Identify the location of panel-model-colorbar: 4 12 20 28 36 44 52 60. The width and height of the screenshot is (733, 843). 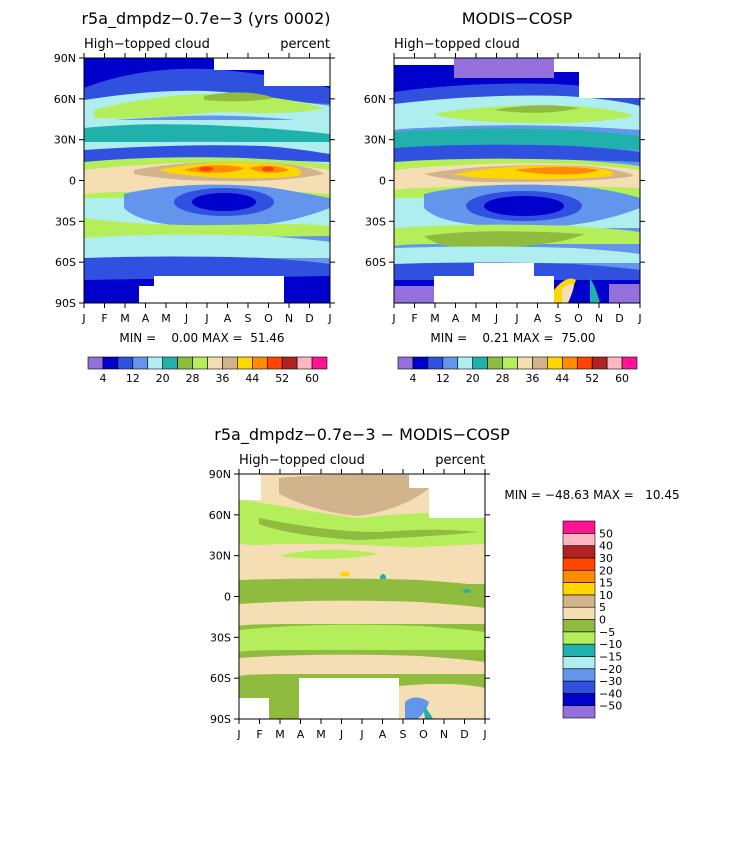
(207, 370).